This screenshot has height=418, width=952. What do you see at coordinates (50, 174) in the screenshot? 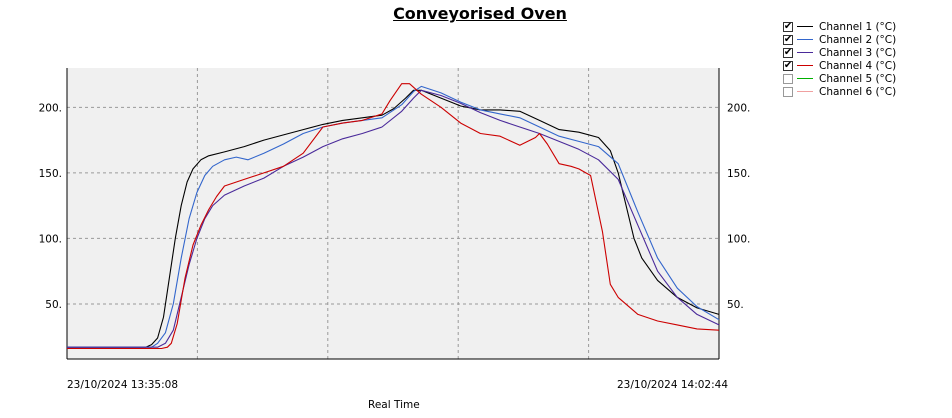
I see `y-tick-label-left: 150.` at bounding box center [50, 174].